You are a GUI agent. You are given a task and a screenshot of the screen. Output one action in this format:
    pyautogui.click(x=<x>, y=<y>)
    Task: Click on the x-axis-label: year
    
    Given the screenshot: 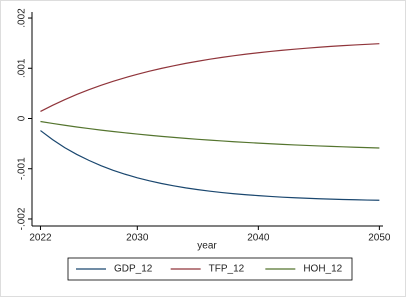 What is the action you would take?
    pyautogui.click(x=207, y=246)
    